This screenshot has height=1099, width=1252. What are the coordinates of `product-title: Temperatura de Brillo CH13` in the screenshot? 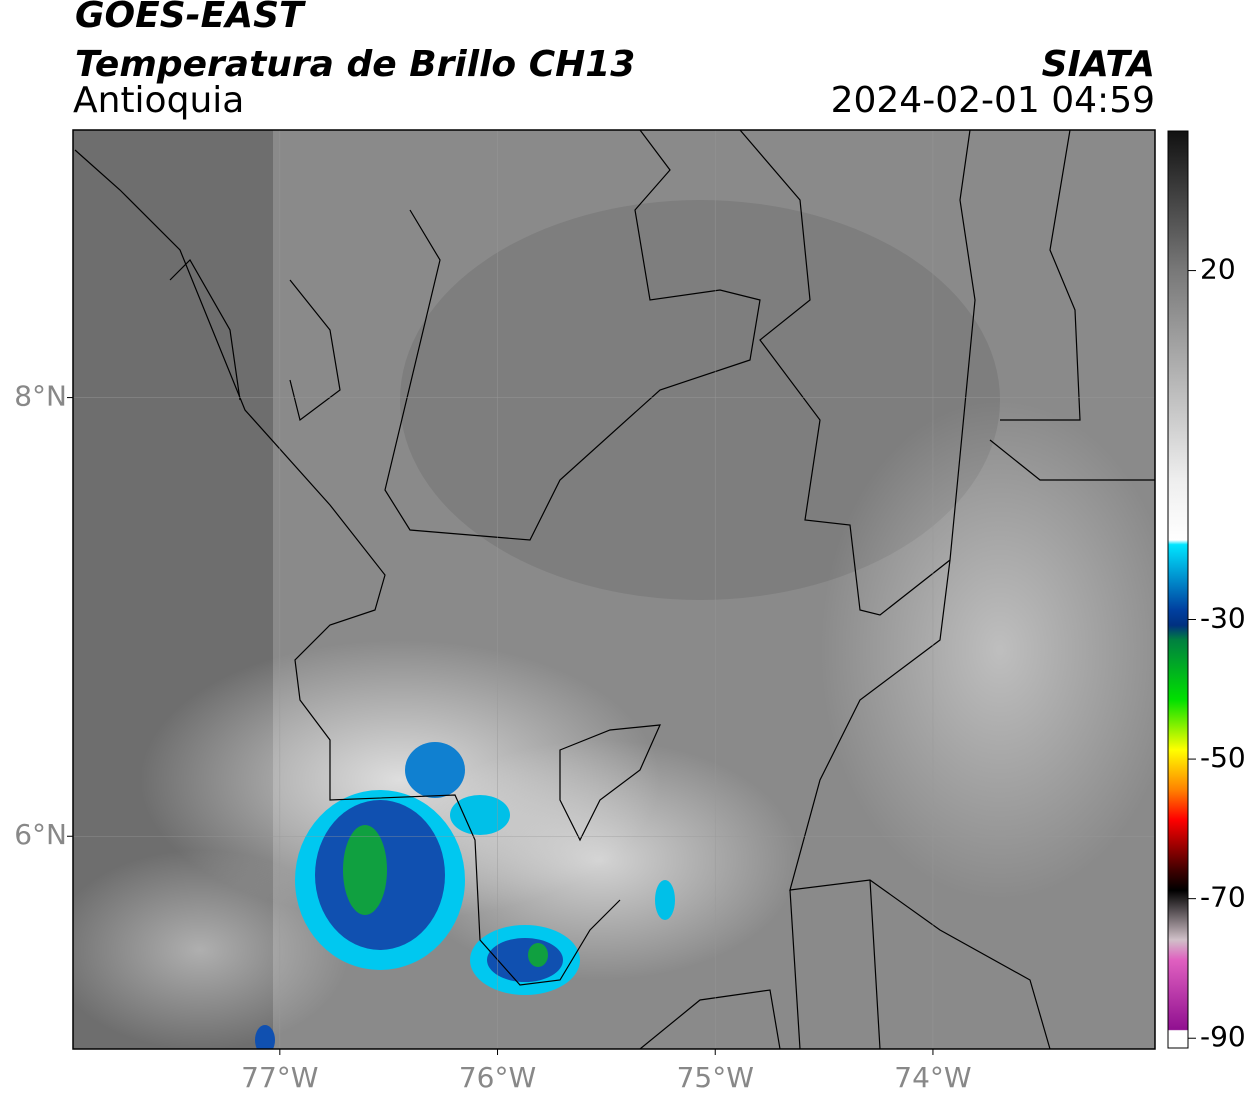 It's located at (355, 64).